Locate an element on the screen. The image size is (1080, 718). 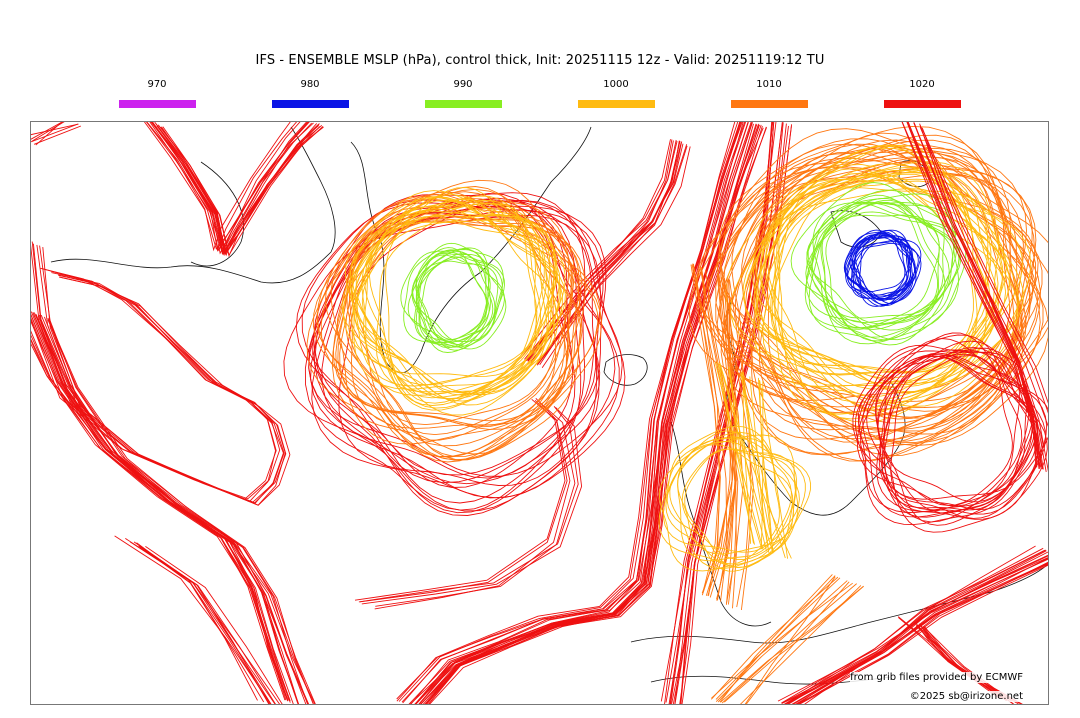
legend-label: 980 is located at coordinates (310, 84).